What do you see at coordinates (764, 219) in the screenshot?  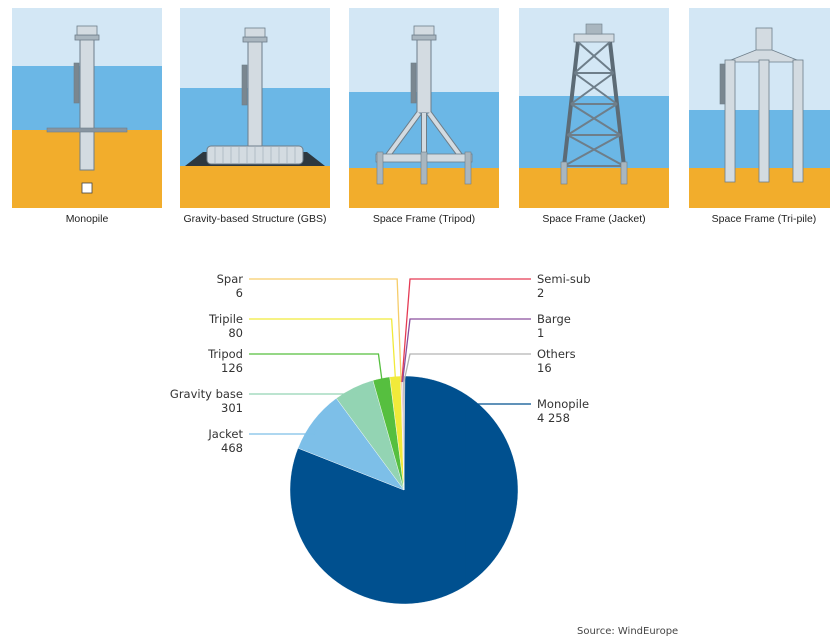 I see `panel-label: Space Frame (Tri-pile)` at bounding box center [764, 219].